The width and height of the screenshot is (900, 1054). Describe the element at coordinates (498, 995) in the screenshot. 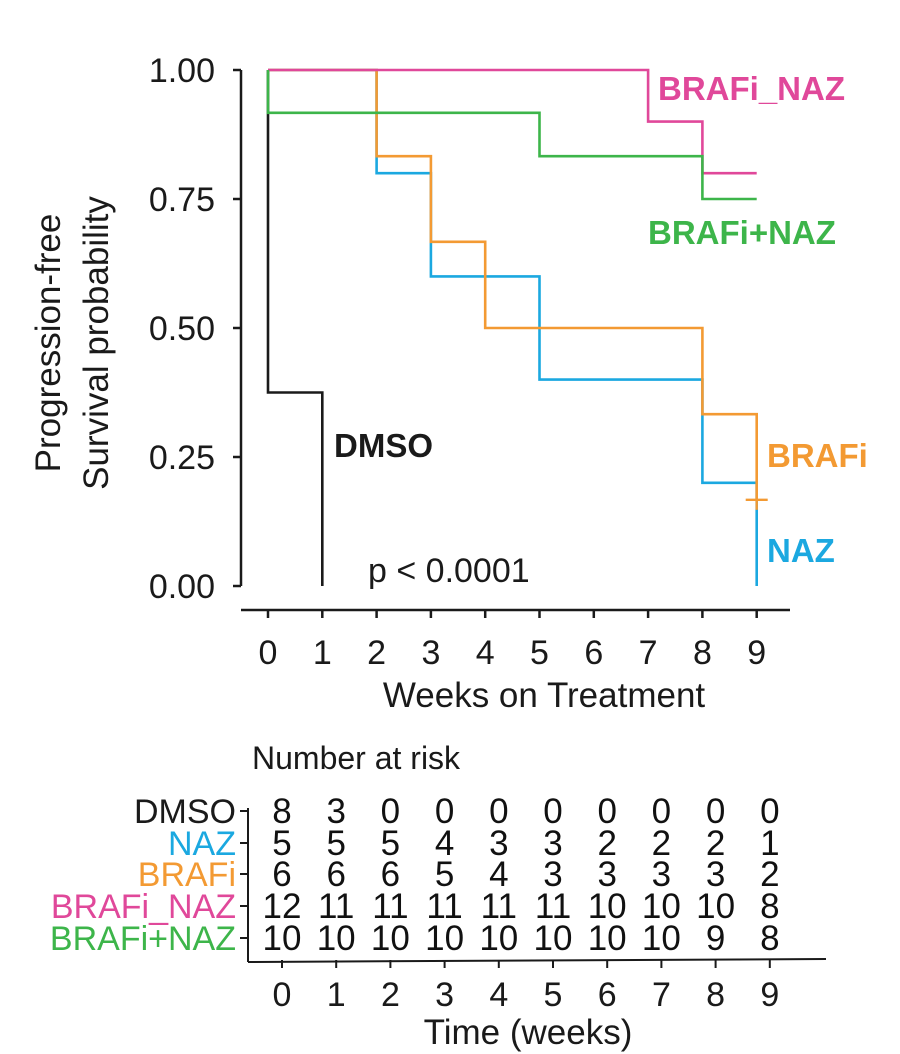

I see `risk-x-tick-label: 4` at that location.